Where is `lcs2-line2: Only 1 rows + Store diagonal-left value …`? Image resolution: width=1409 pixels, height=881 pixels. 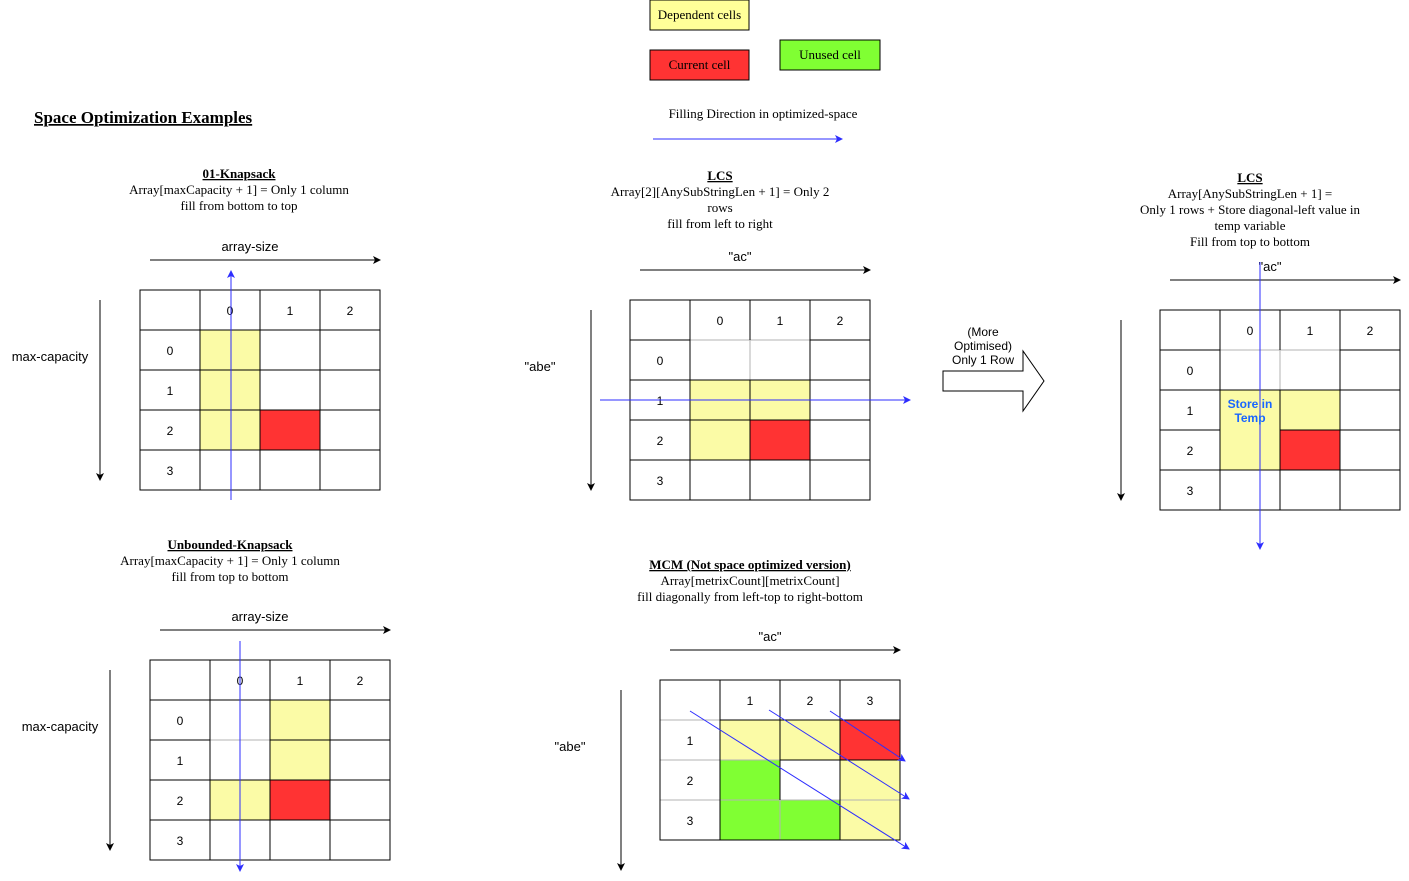 lcs2-line2: Only 1 rows + Store diagonal-left value … is located at coordinates (1250, 209).